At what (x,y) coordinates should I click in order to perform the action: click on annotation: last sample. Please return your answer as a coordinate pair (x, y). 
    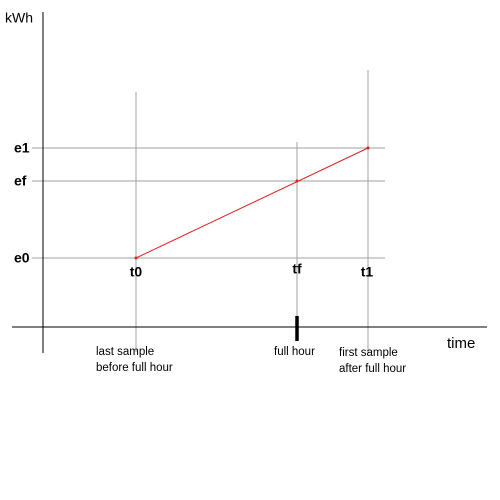
    Looking at the image, I should click on (125, 352).